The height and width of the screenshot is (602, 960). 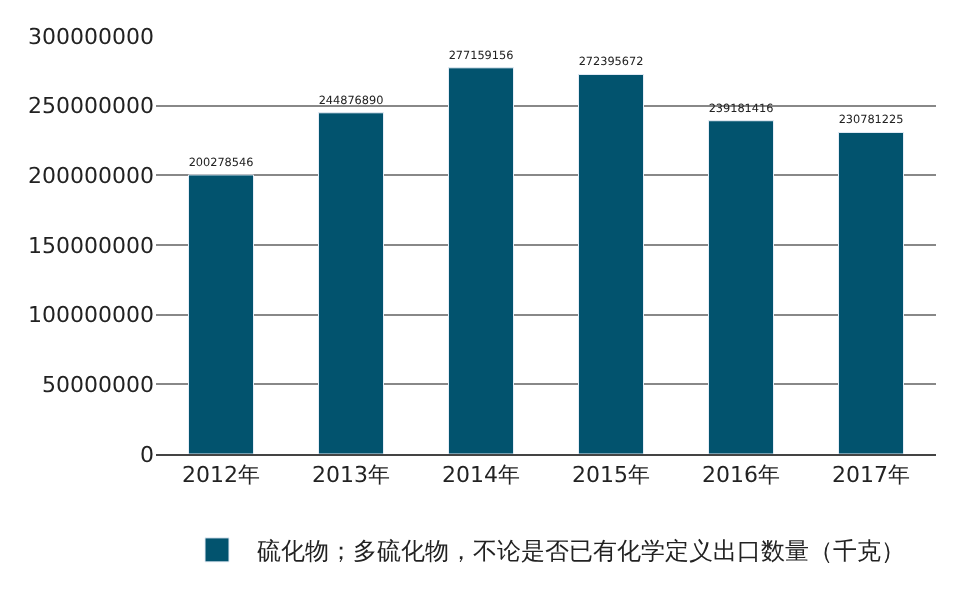 What do you see at coordinates (871, 475) in the screenshot?
I see `x-tick-label: 2017年` at bounding box center [871, 475].